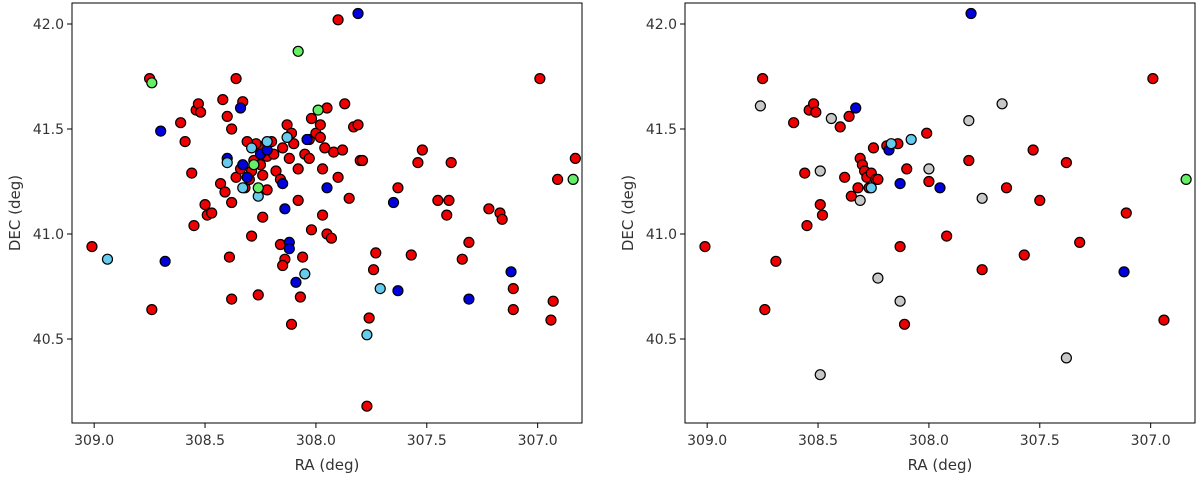 This screenshot has height=479, width=1200. I want to click on x-tick-label: 309.0, so click(94, 441).